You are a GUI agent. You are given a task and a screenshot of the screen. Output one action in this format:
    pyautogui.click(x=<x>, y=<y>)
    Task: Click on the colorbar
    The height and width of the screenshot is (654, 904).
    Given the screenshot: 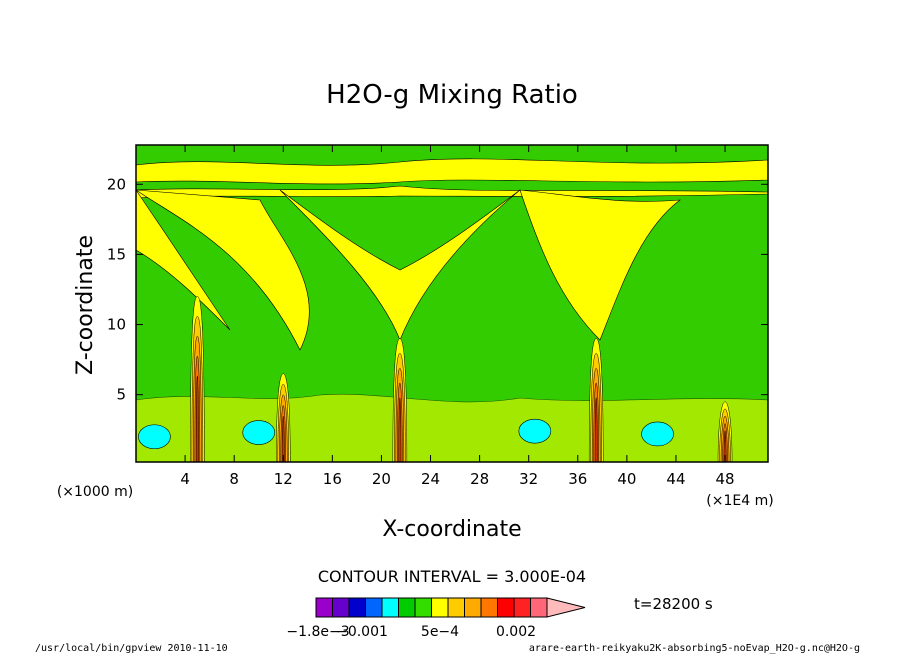 What is the action you would take?
    pyautogui.click(x=450, y=607)
    